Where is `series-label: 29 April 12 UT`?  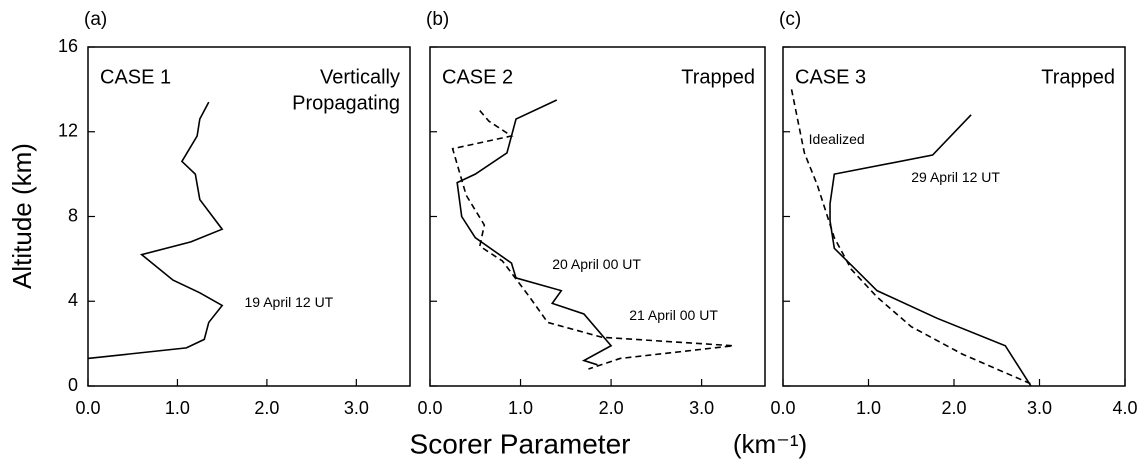 series-label: 29 April 12 UT is located at coordinates (955, 177).